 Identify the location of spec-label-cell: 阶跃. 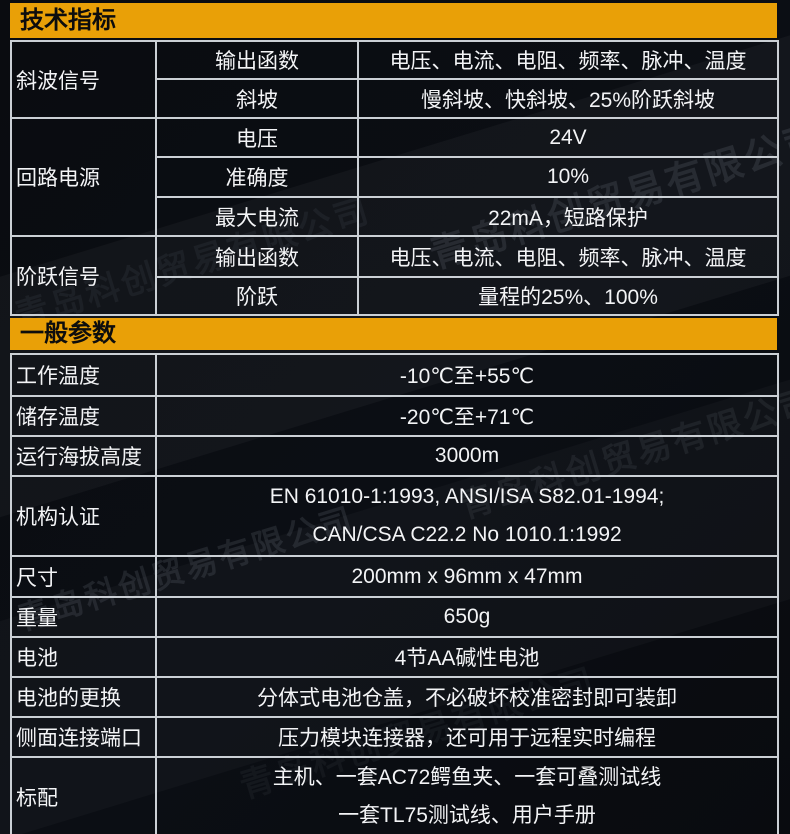
(257, 296).